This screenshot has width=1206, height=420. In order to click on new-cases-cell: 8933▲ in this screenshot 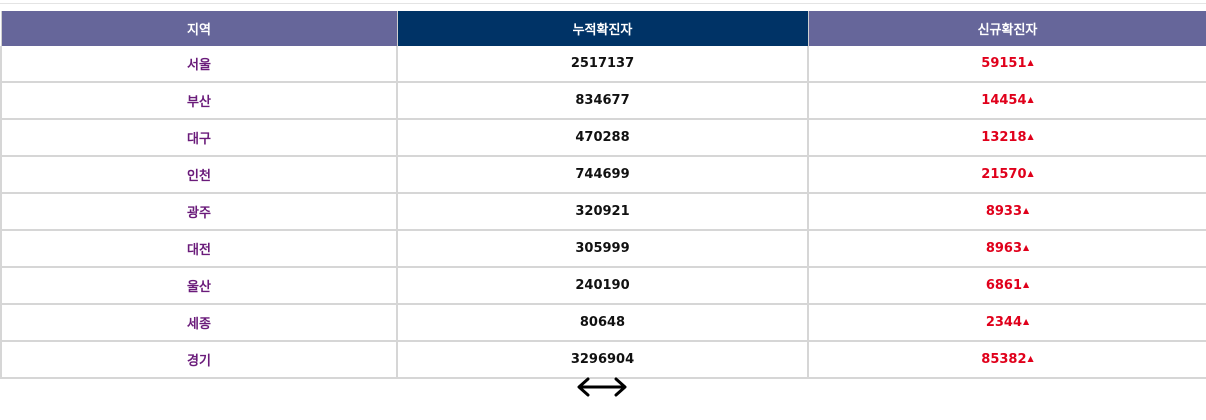, I will do `click(1006, 212)`.